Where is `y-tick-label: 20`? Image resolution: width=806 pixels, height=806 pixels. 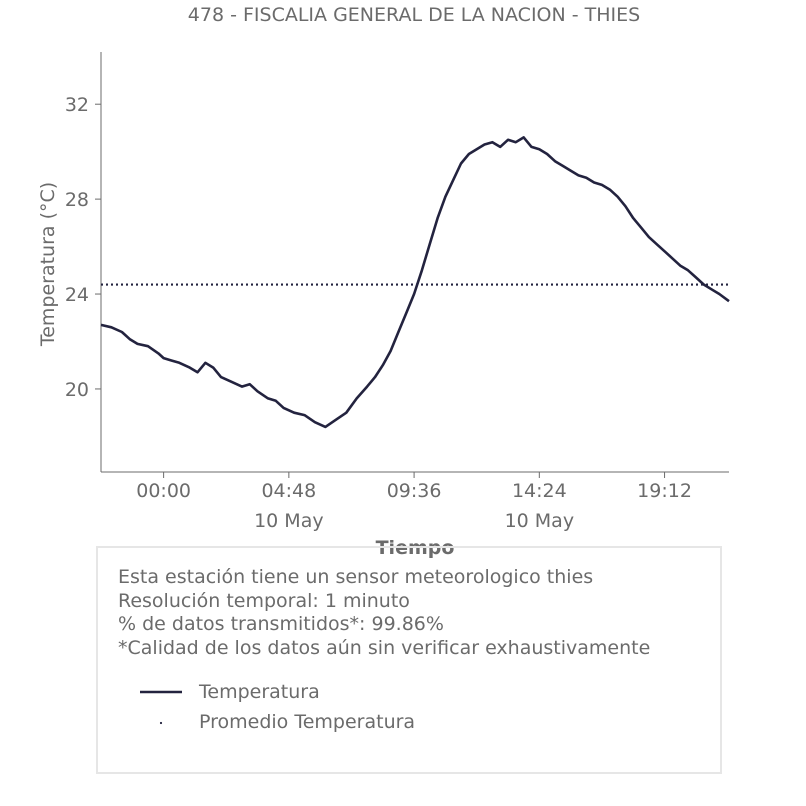
y-tick-label: 20 is located at coordinates (77, 390).